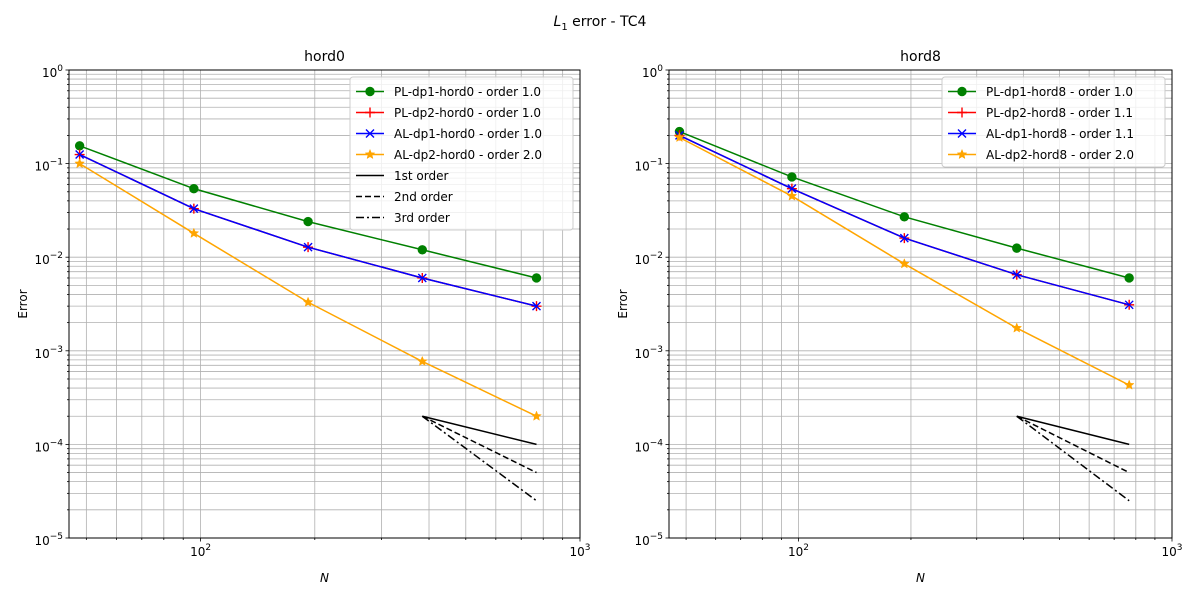 Image resolution: width=1200 pixels, height=600 pixels. What do you see at coordinates (468, 134) in the screenshot?
I see `legend-label: AL-dp1-hord0 - order 1.0` at bounding box center [468, 134].